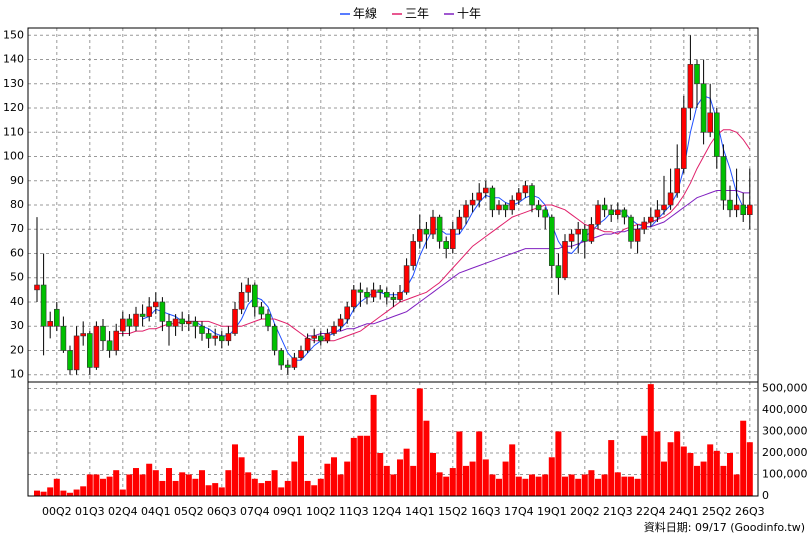  I want to click on x-tick-label: 26Q3, so click(750, 511).